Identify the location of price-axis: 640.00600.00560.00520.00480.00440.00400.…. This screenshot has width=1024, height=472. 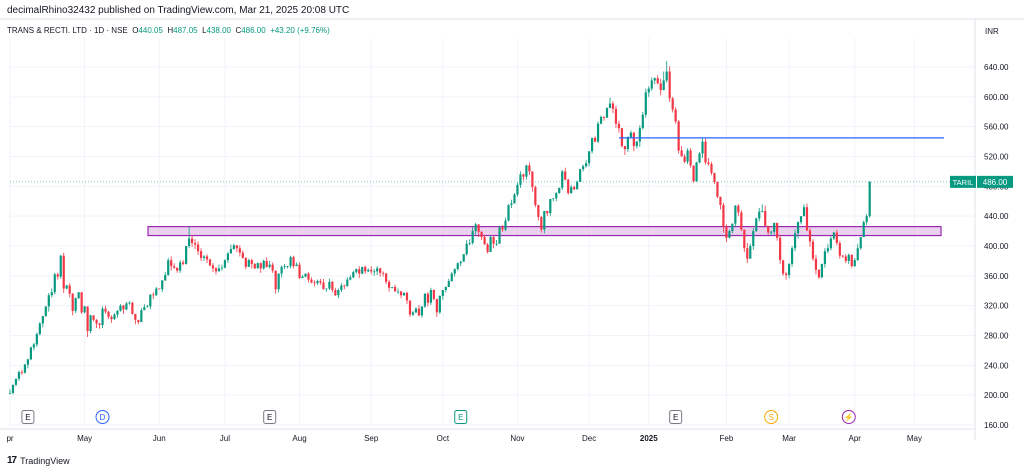
(996, 246).